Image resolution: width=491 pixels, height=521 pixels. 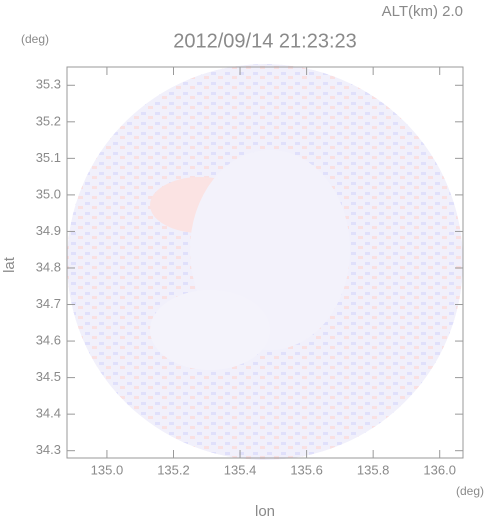 I want to click on altitude: ALT(km) 2.0, so click(x=422, y=11).